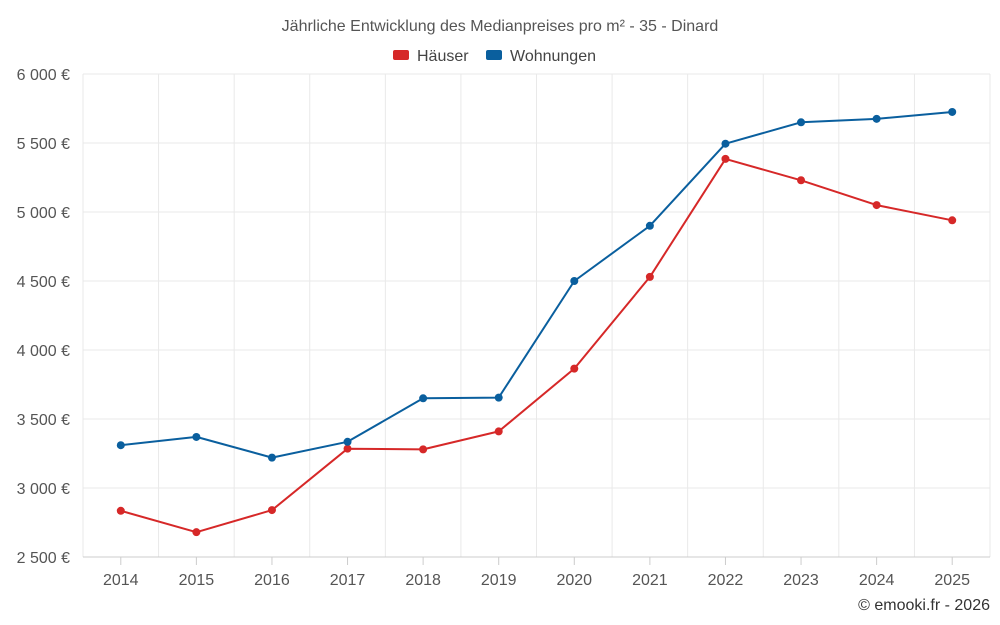  What do you see at coordinates (197, 580) in the screenshot?
I see `x-tick-label: 2015` at bounding box center [197, 580].